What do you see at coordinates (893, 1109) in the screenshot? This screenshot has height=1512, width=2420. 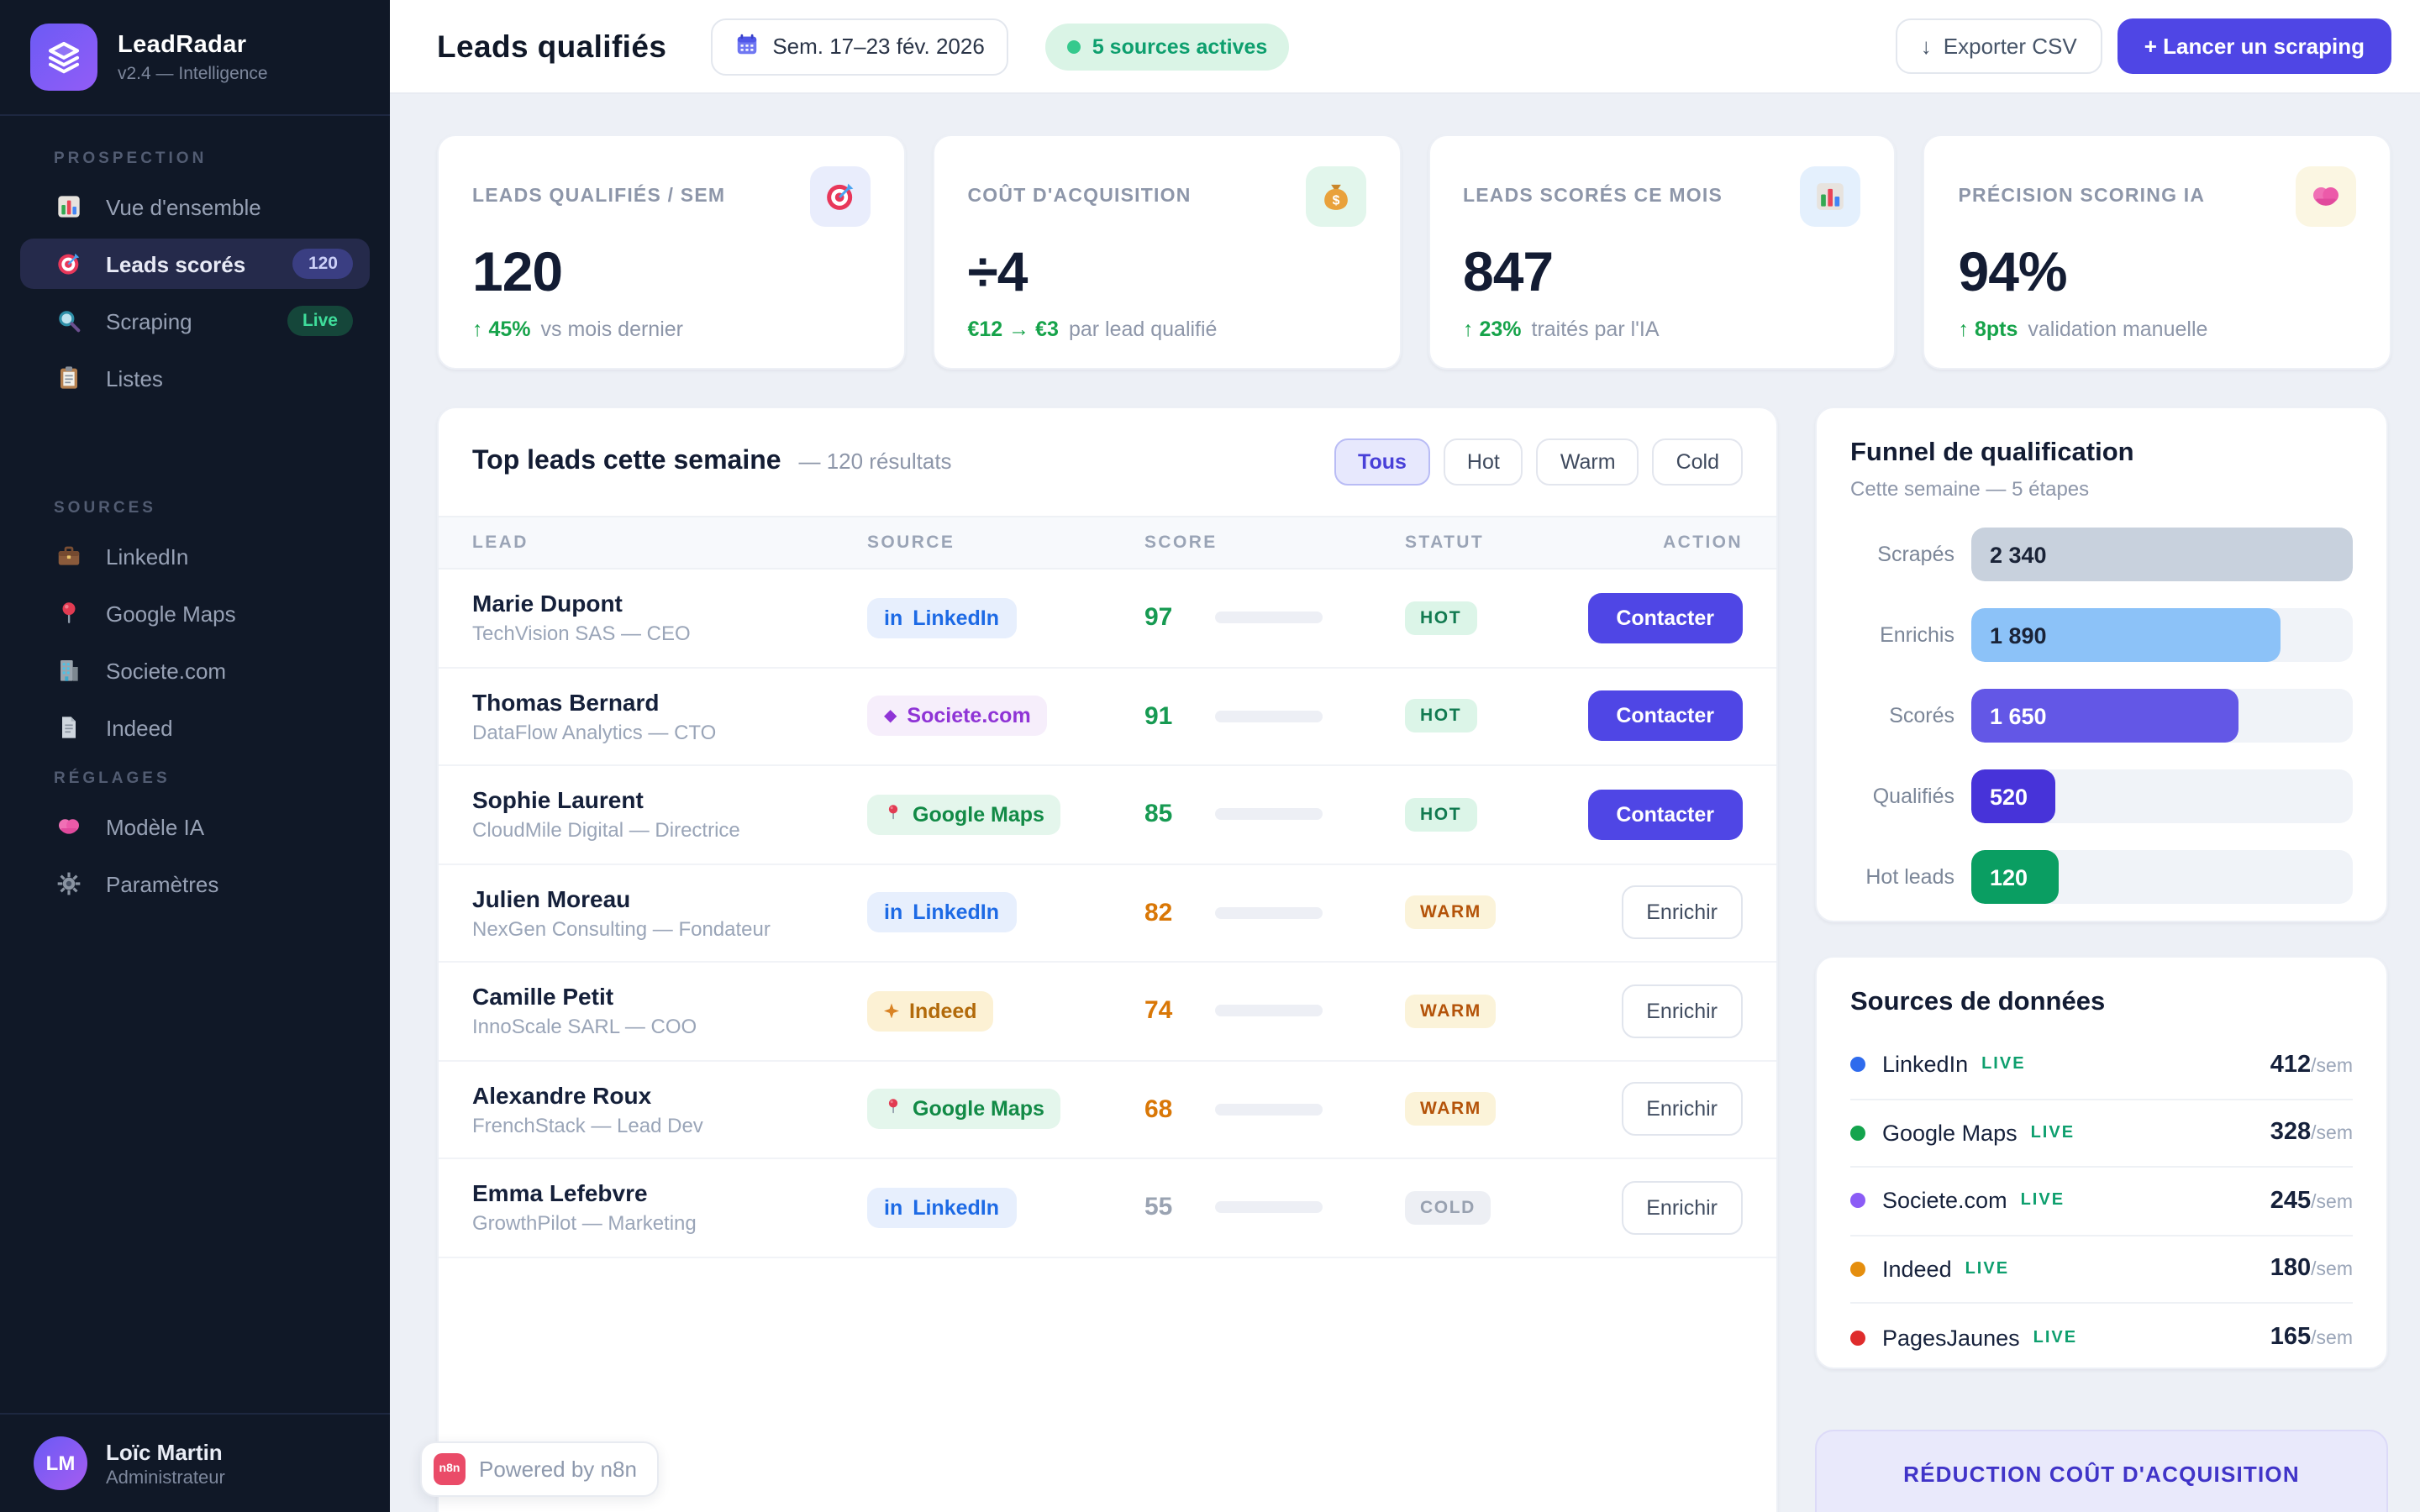 I see `map-pin-icon` at bounding box center [893, 1109].